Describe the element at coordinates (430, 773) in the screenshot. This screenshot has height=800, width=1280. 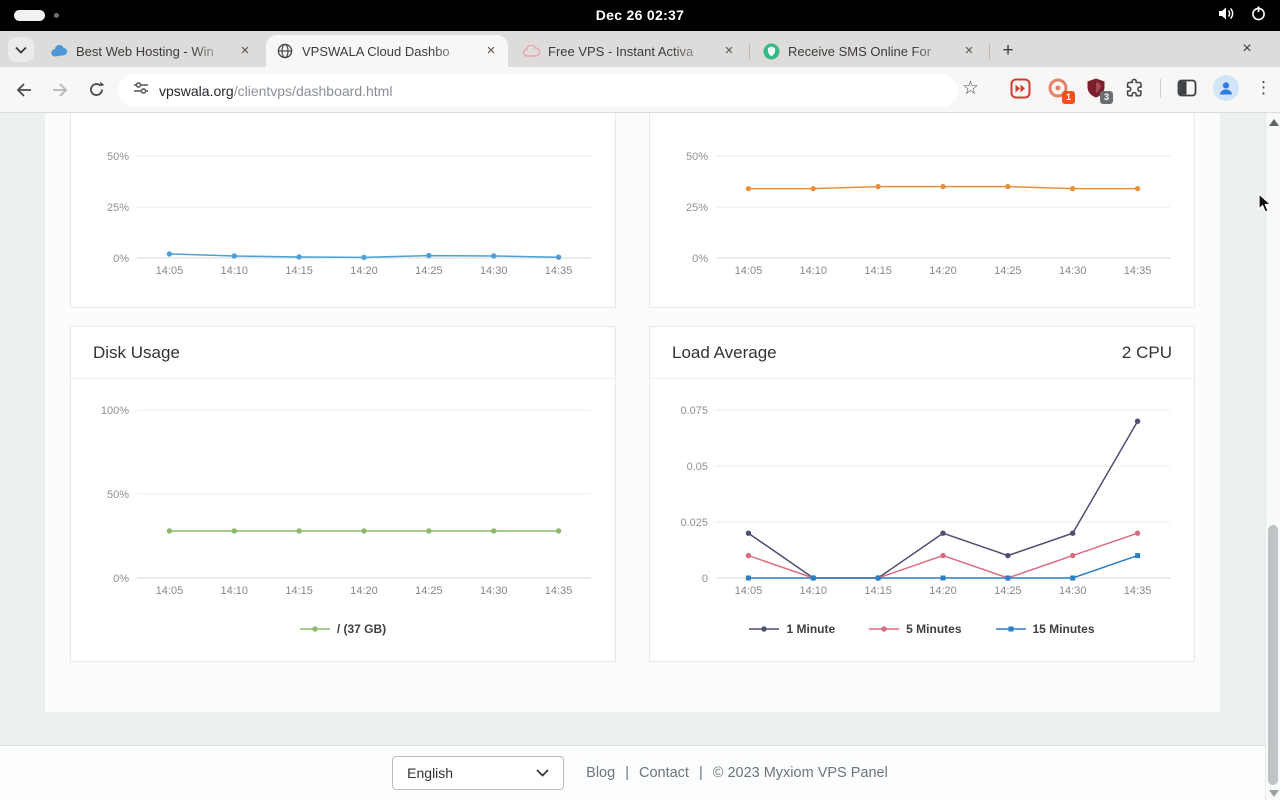
I see `language-value: English` at that location.